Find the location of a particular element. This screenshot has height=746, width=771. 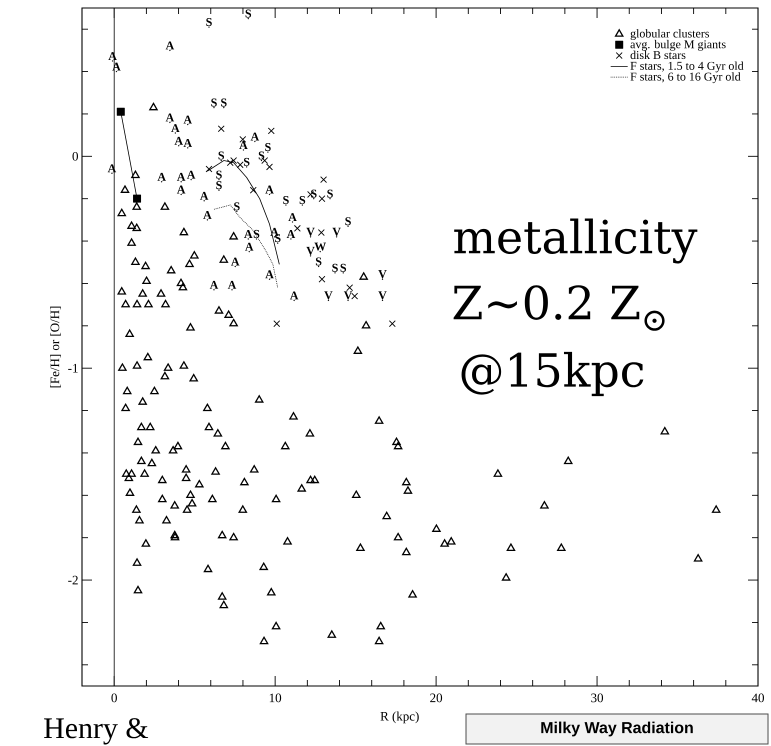

legend-label: avg. bulge M giants is located at coordinates (678, 45).